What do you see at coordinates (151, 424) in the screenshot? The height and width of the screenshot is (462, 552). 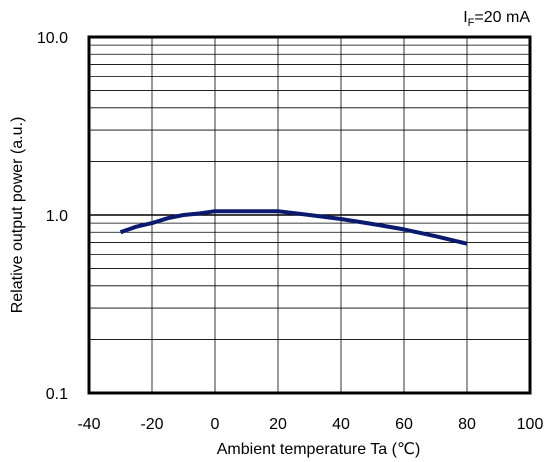 I see `x-tick-label: -20` at bounding box center [151, 424].